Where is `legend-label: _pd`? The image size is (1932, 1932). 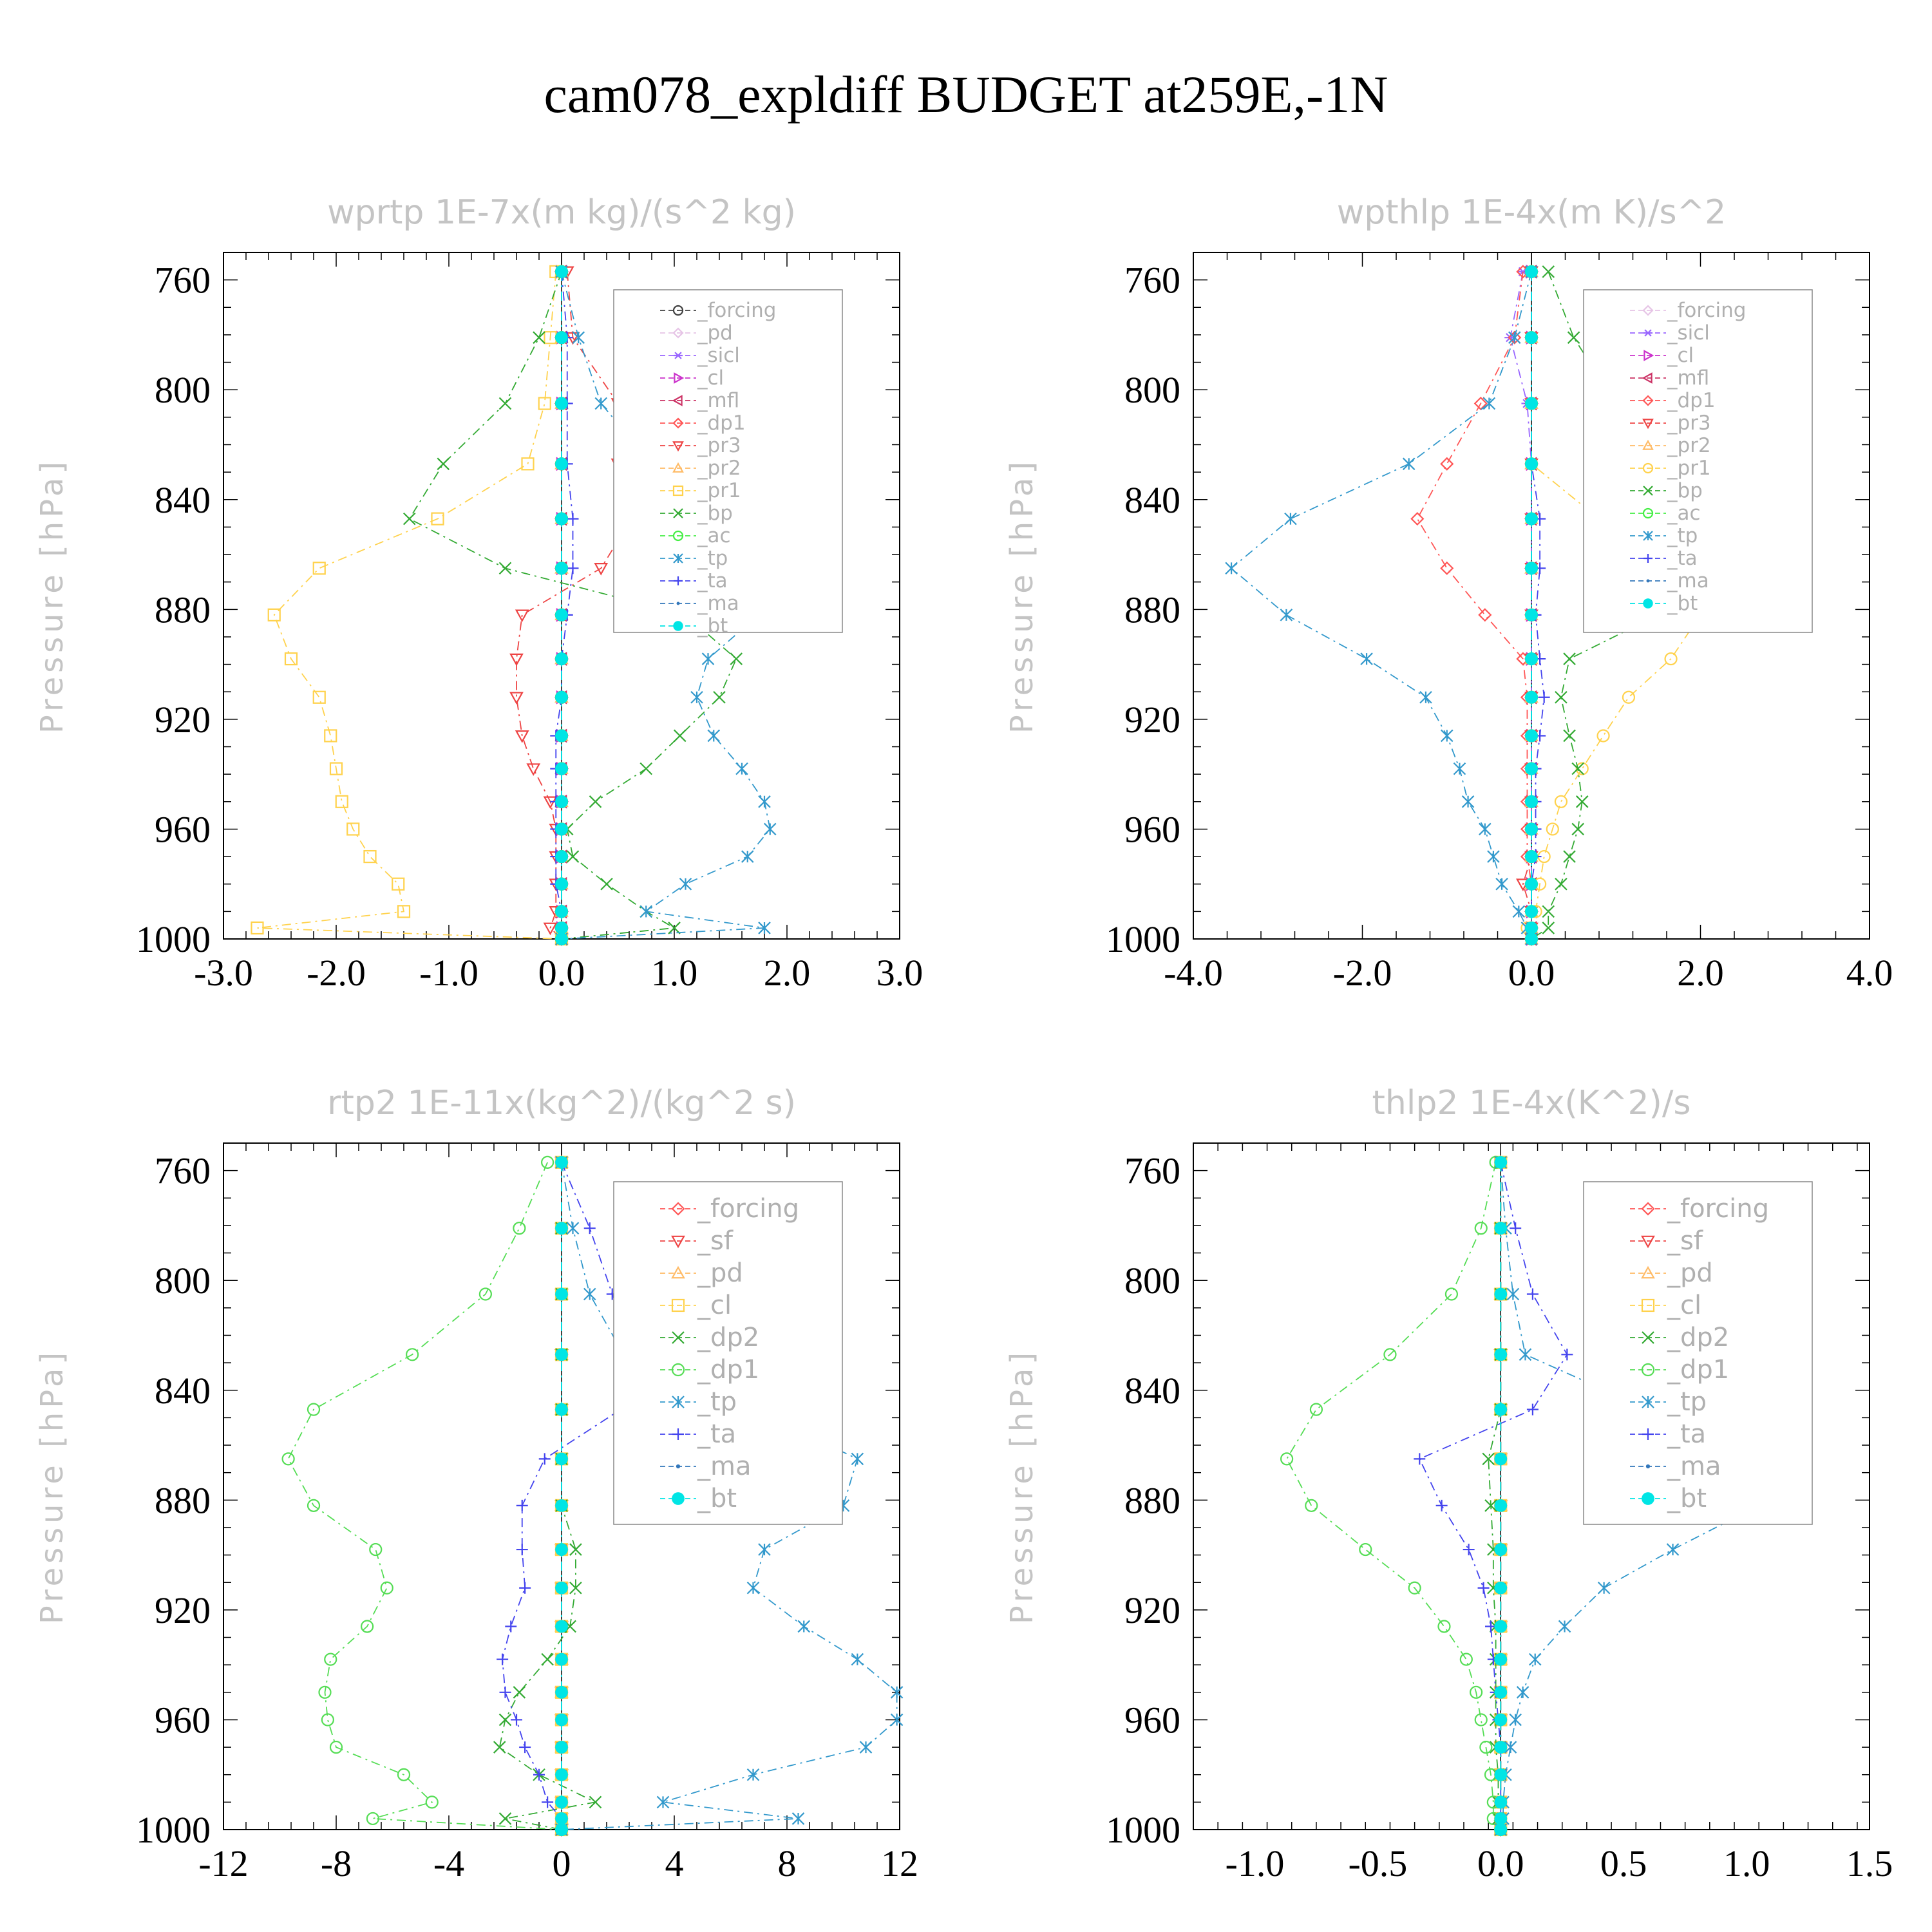 legend-label: _pd is located at coordinates (715, 333).